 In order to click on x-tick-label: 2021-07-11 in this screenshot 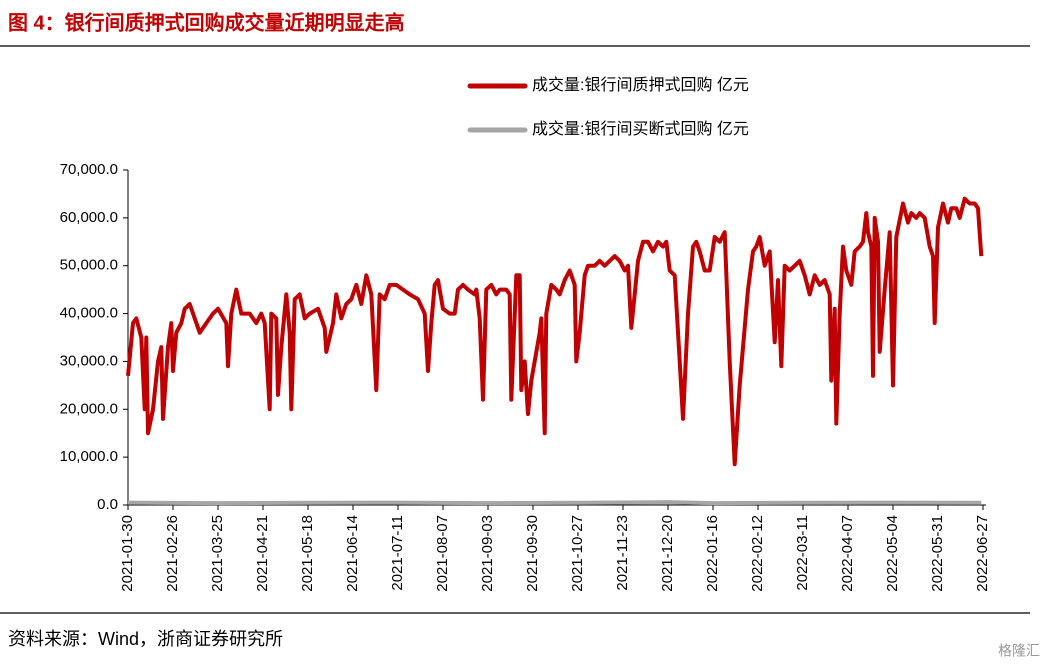, I will do `click(397, 553)`.